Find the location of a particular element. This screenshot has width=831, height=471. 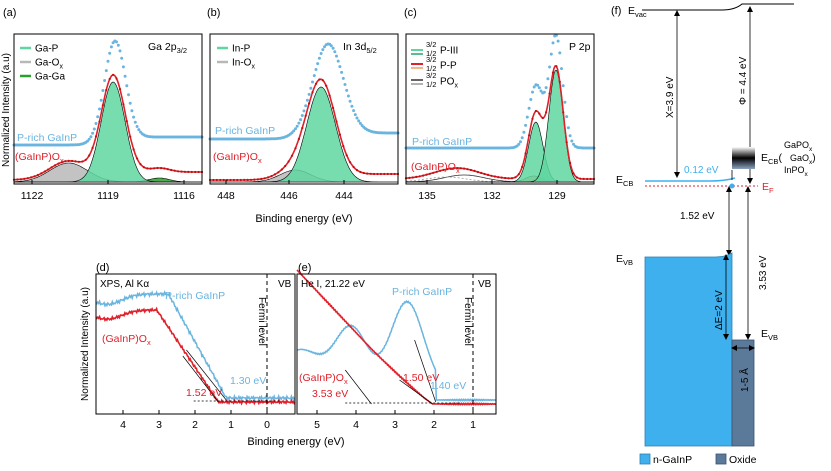

phi-label: Φ = 4.4 eV is located at coordinates (743, 80).